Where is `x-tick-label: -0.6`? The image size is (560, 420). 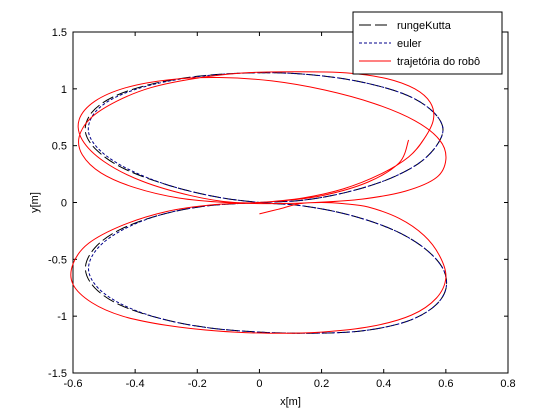
x-tick-label: -0.6 is located at coordinates (73, 384).